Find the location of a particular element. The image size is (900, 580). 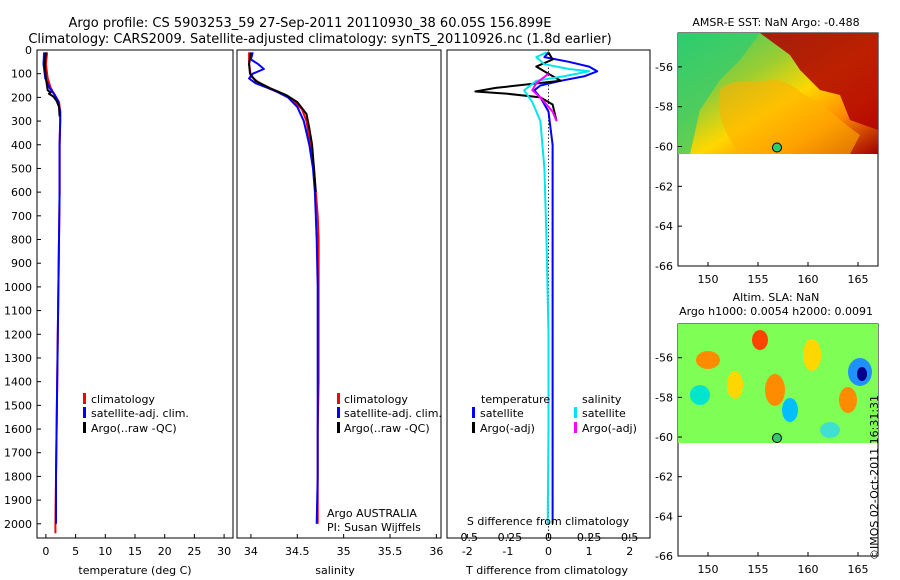

difference-lines is located at coordinates (536, 287).